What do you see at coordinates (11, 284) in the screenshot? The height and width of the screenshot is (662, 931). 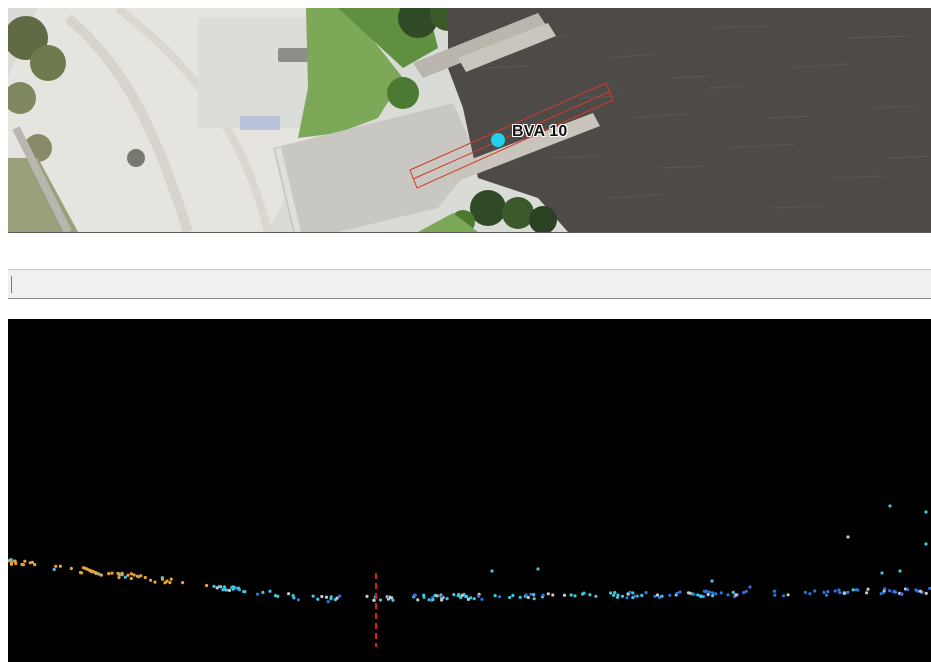 I see `toolbar-grip` at bounding box center [11, 284].